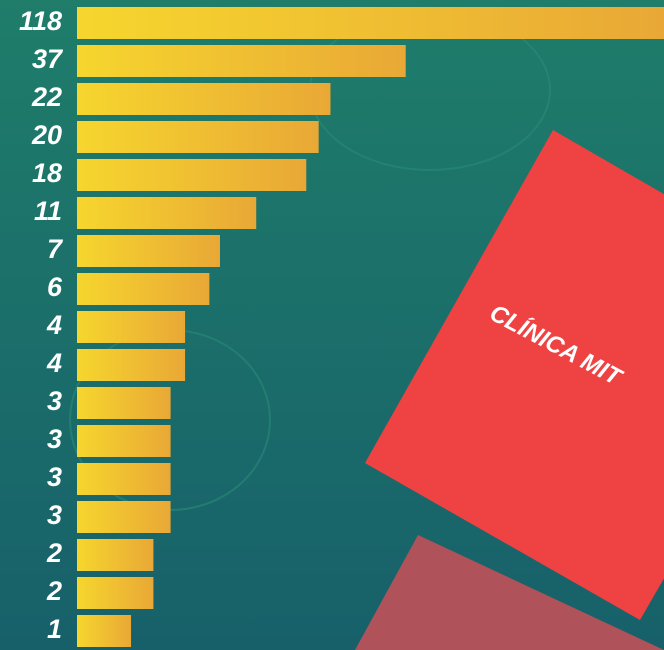 This screenshot has height=650, width=664. I want to click on value-label: 11, so click(48, 211).